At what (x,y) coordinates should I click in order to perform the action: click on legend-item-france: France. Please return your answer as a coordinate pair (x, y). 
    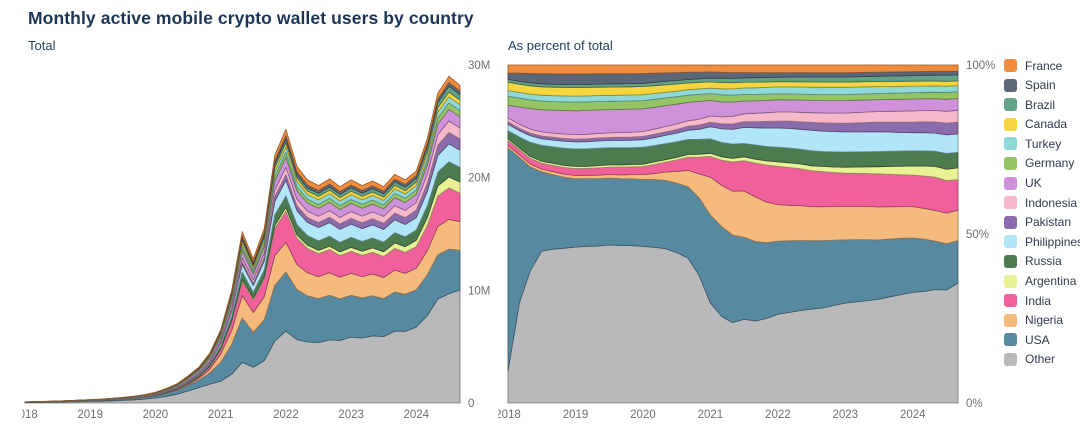
    Looking at the image, I should click on (1042, 65).